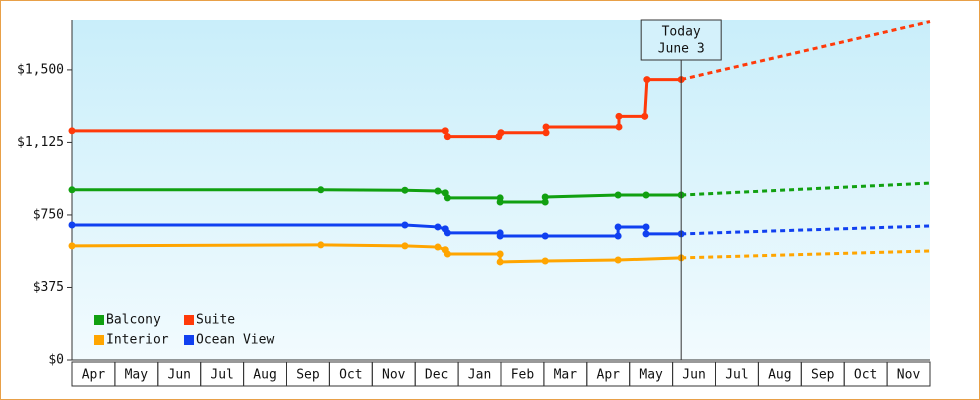 This screenshot has width=980, height=400. I want to click on month-cell, so click(908, 374).